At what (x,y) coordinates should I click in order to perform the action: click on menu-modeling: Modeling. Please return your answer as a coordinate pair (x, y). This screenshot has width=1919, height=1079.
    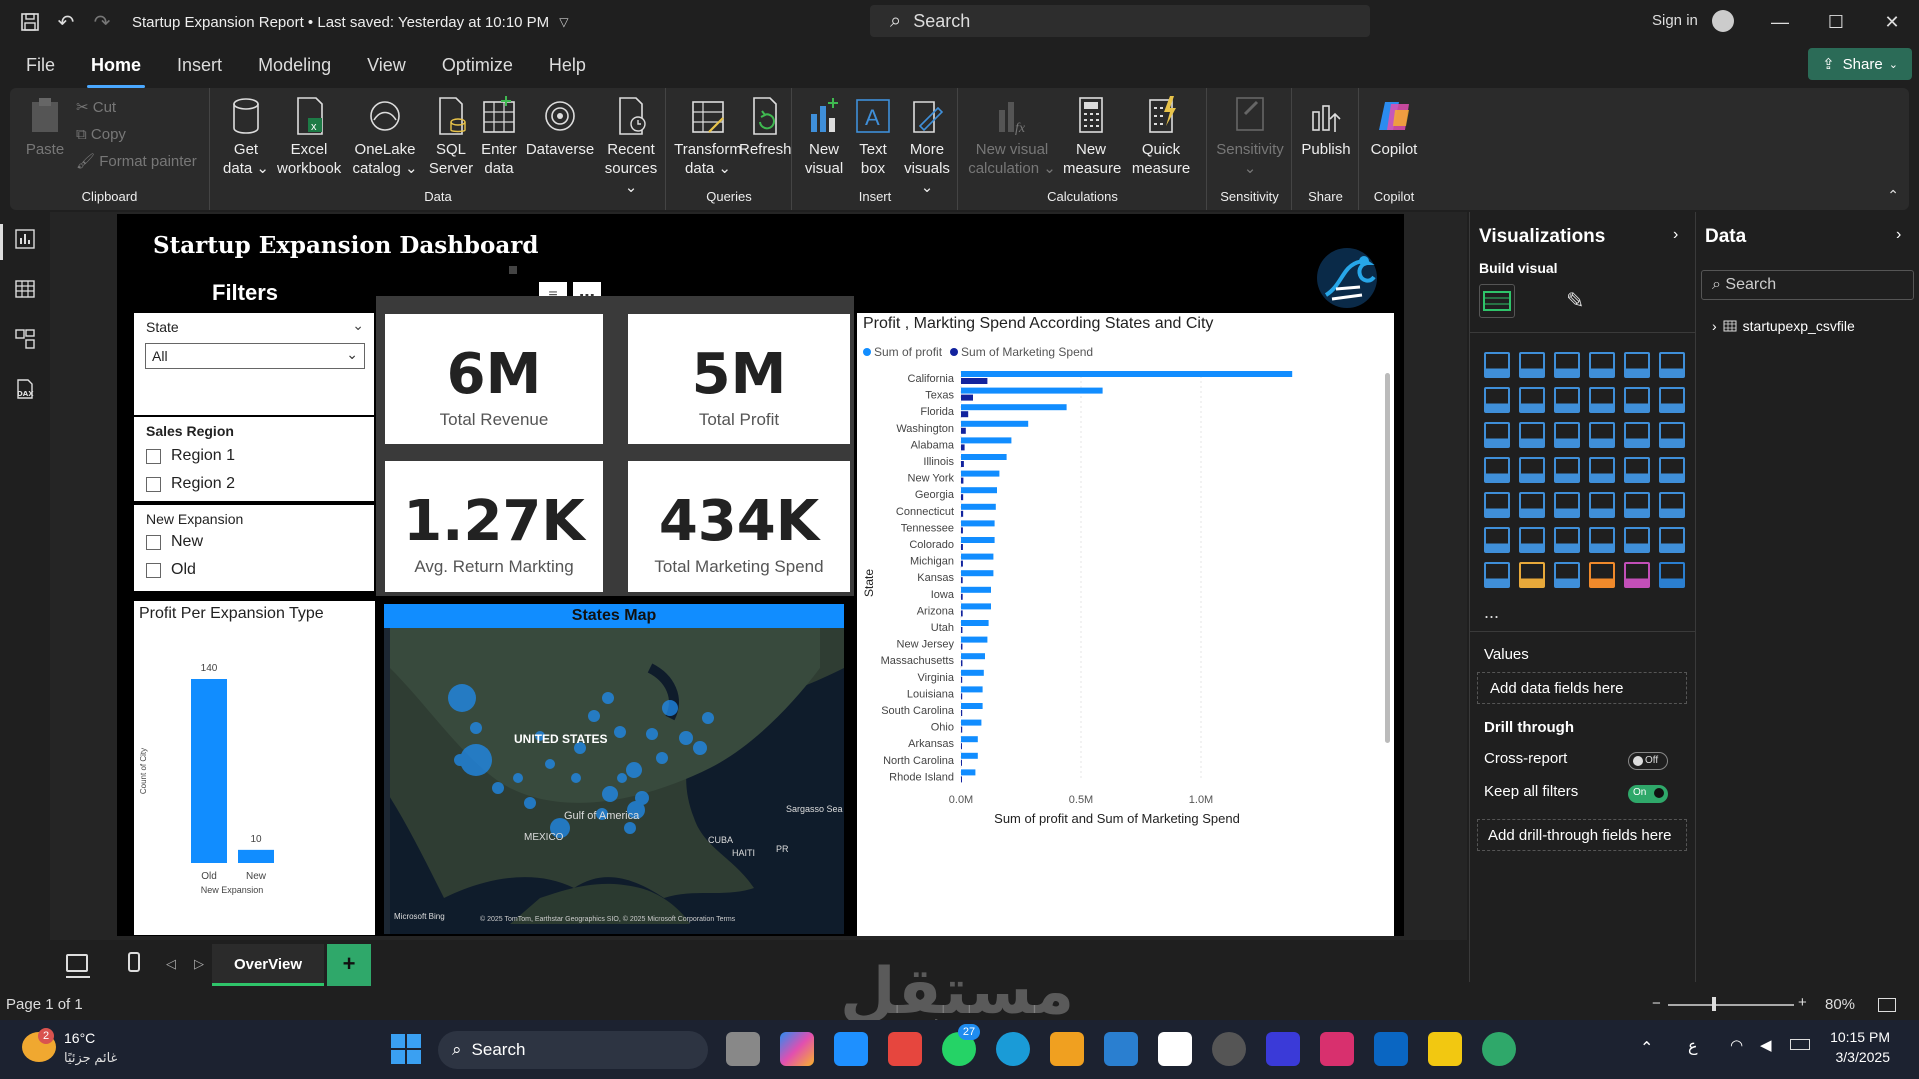
    Looking at the image, I should click on (295, 64).